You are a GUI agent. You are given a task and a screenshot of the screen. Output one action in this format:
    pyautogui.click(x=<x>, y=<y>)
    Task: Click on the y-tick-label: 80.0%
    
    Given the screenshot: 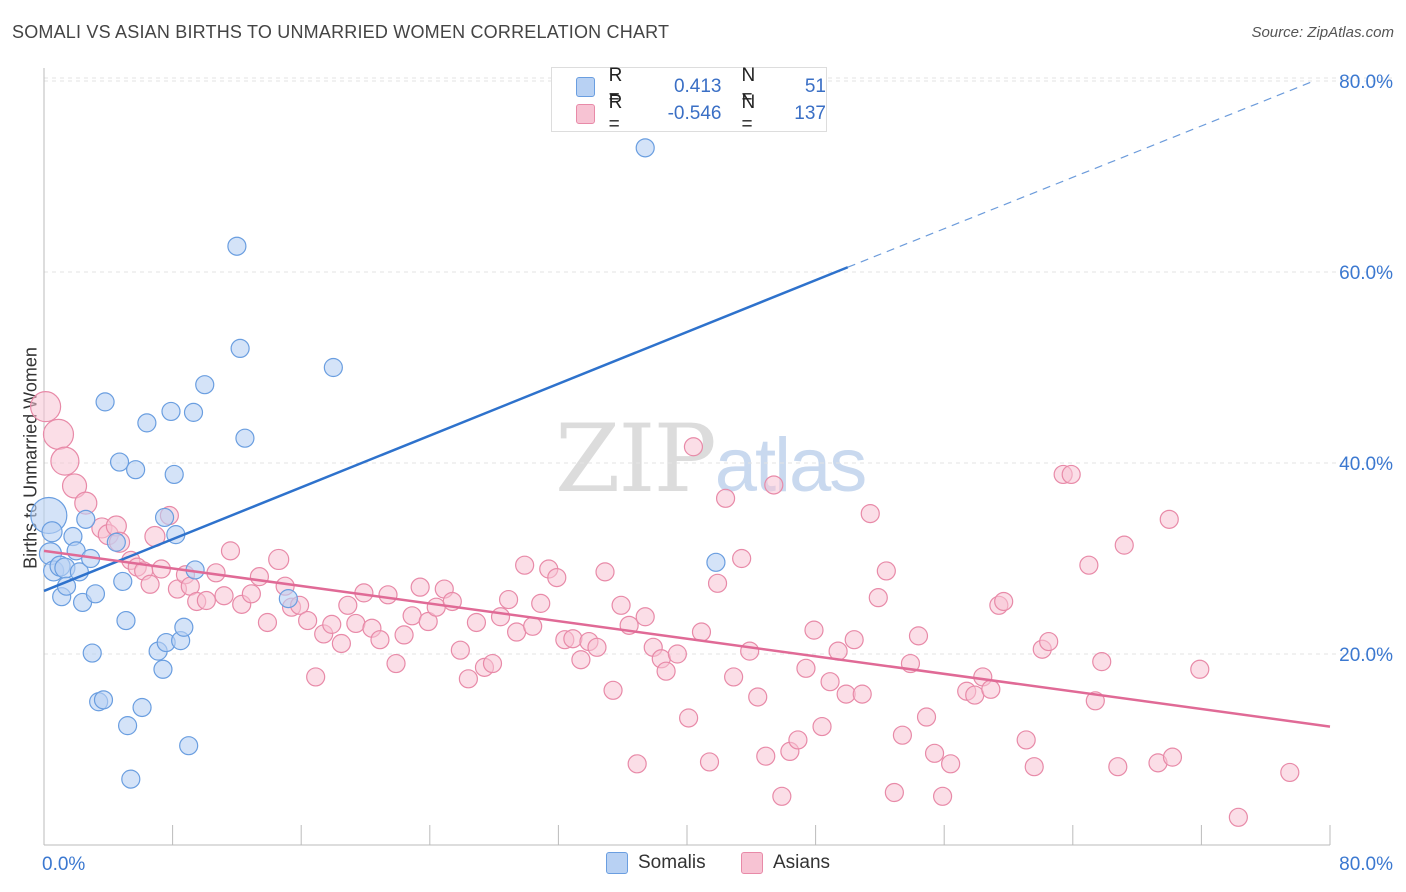 What is the action you would take?
    pyautogui.click(x=1366, y=82)
    